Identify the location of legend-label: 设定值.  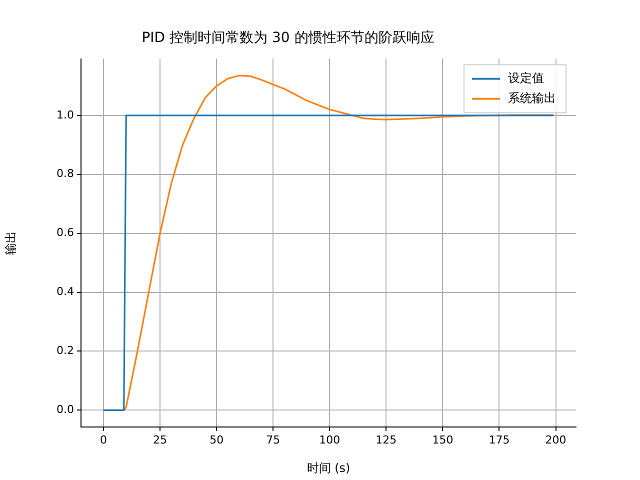
(526, 77).